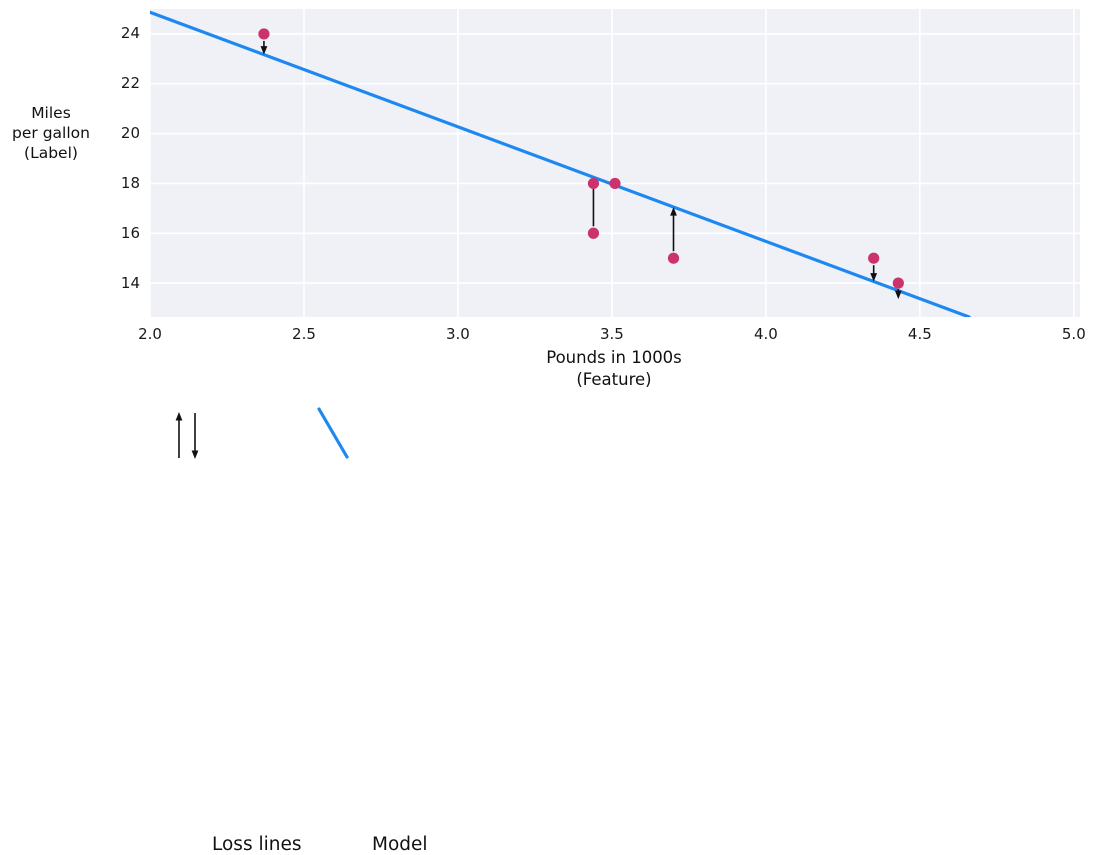 Image resolution: width=1099 pixels, height=855 pixels. I want to click on x-tick-label: 5.0, so click(1073, 334).